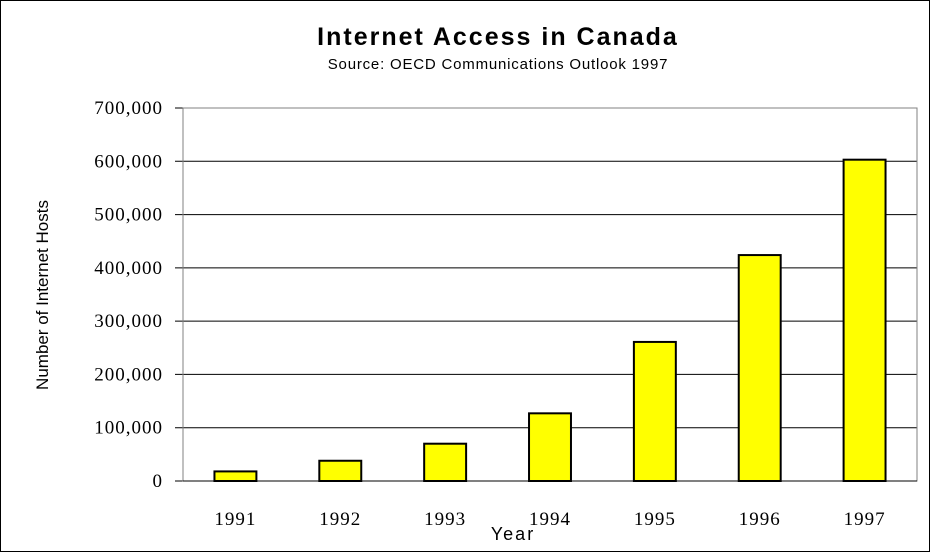  I want to click on bar-1991, so click(235, 476).